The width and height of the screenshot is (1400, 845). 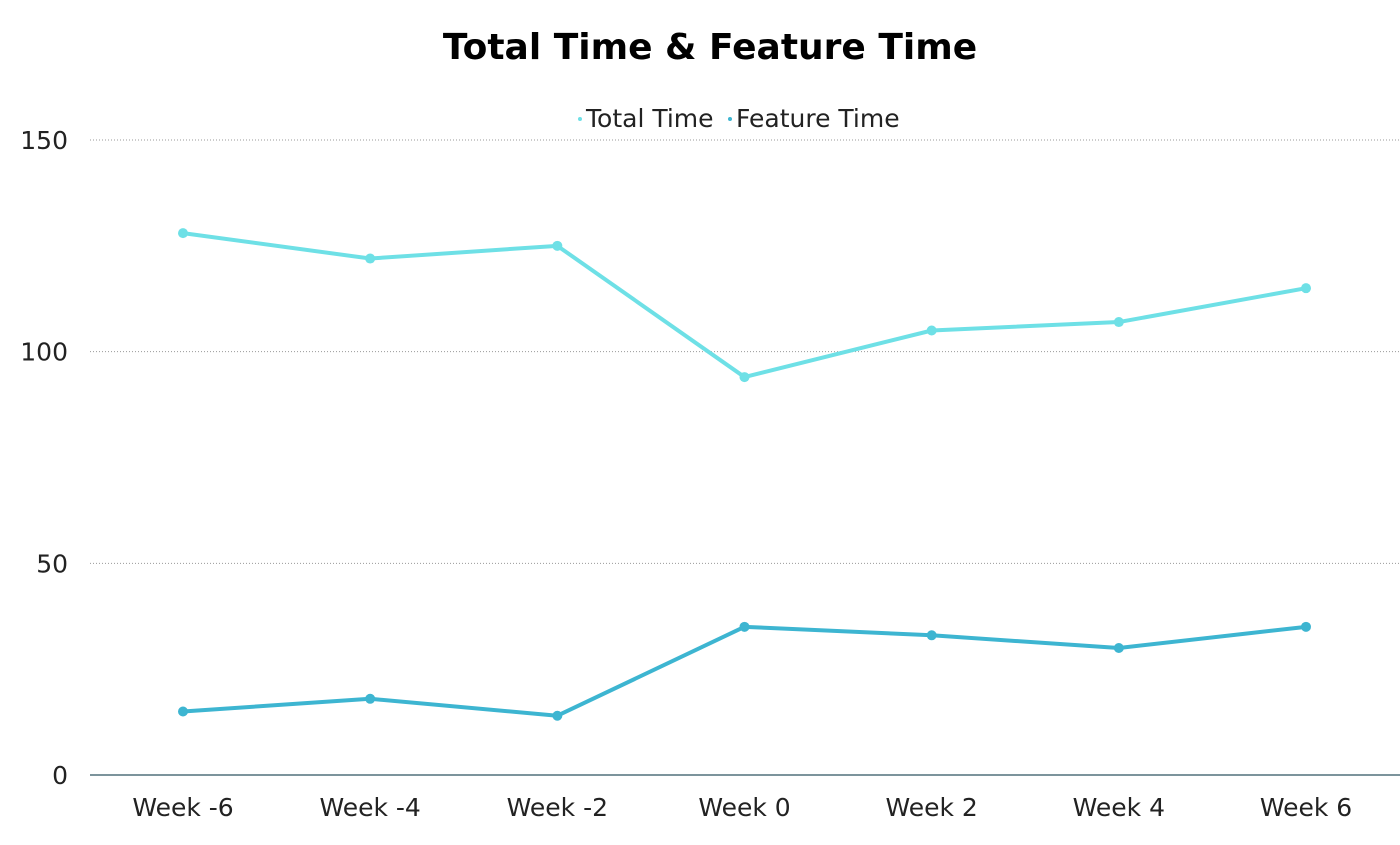 What do you see at coordinates (52, 563) in the screenshot?
I see `y-tick-label: 50` at bounding box center [52, 563].